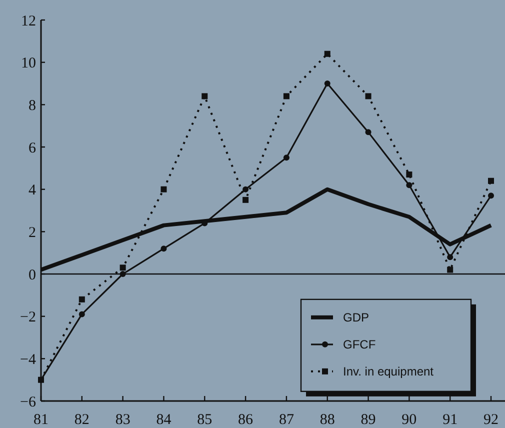 The height and width of the screenshot is (428, 505). What do you see at coordinates (327, 420) in the screenshot?
I see `x-tick-label: 88` at bounding box center [327, 420].